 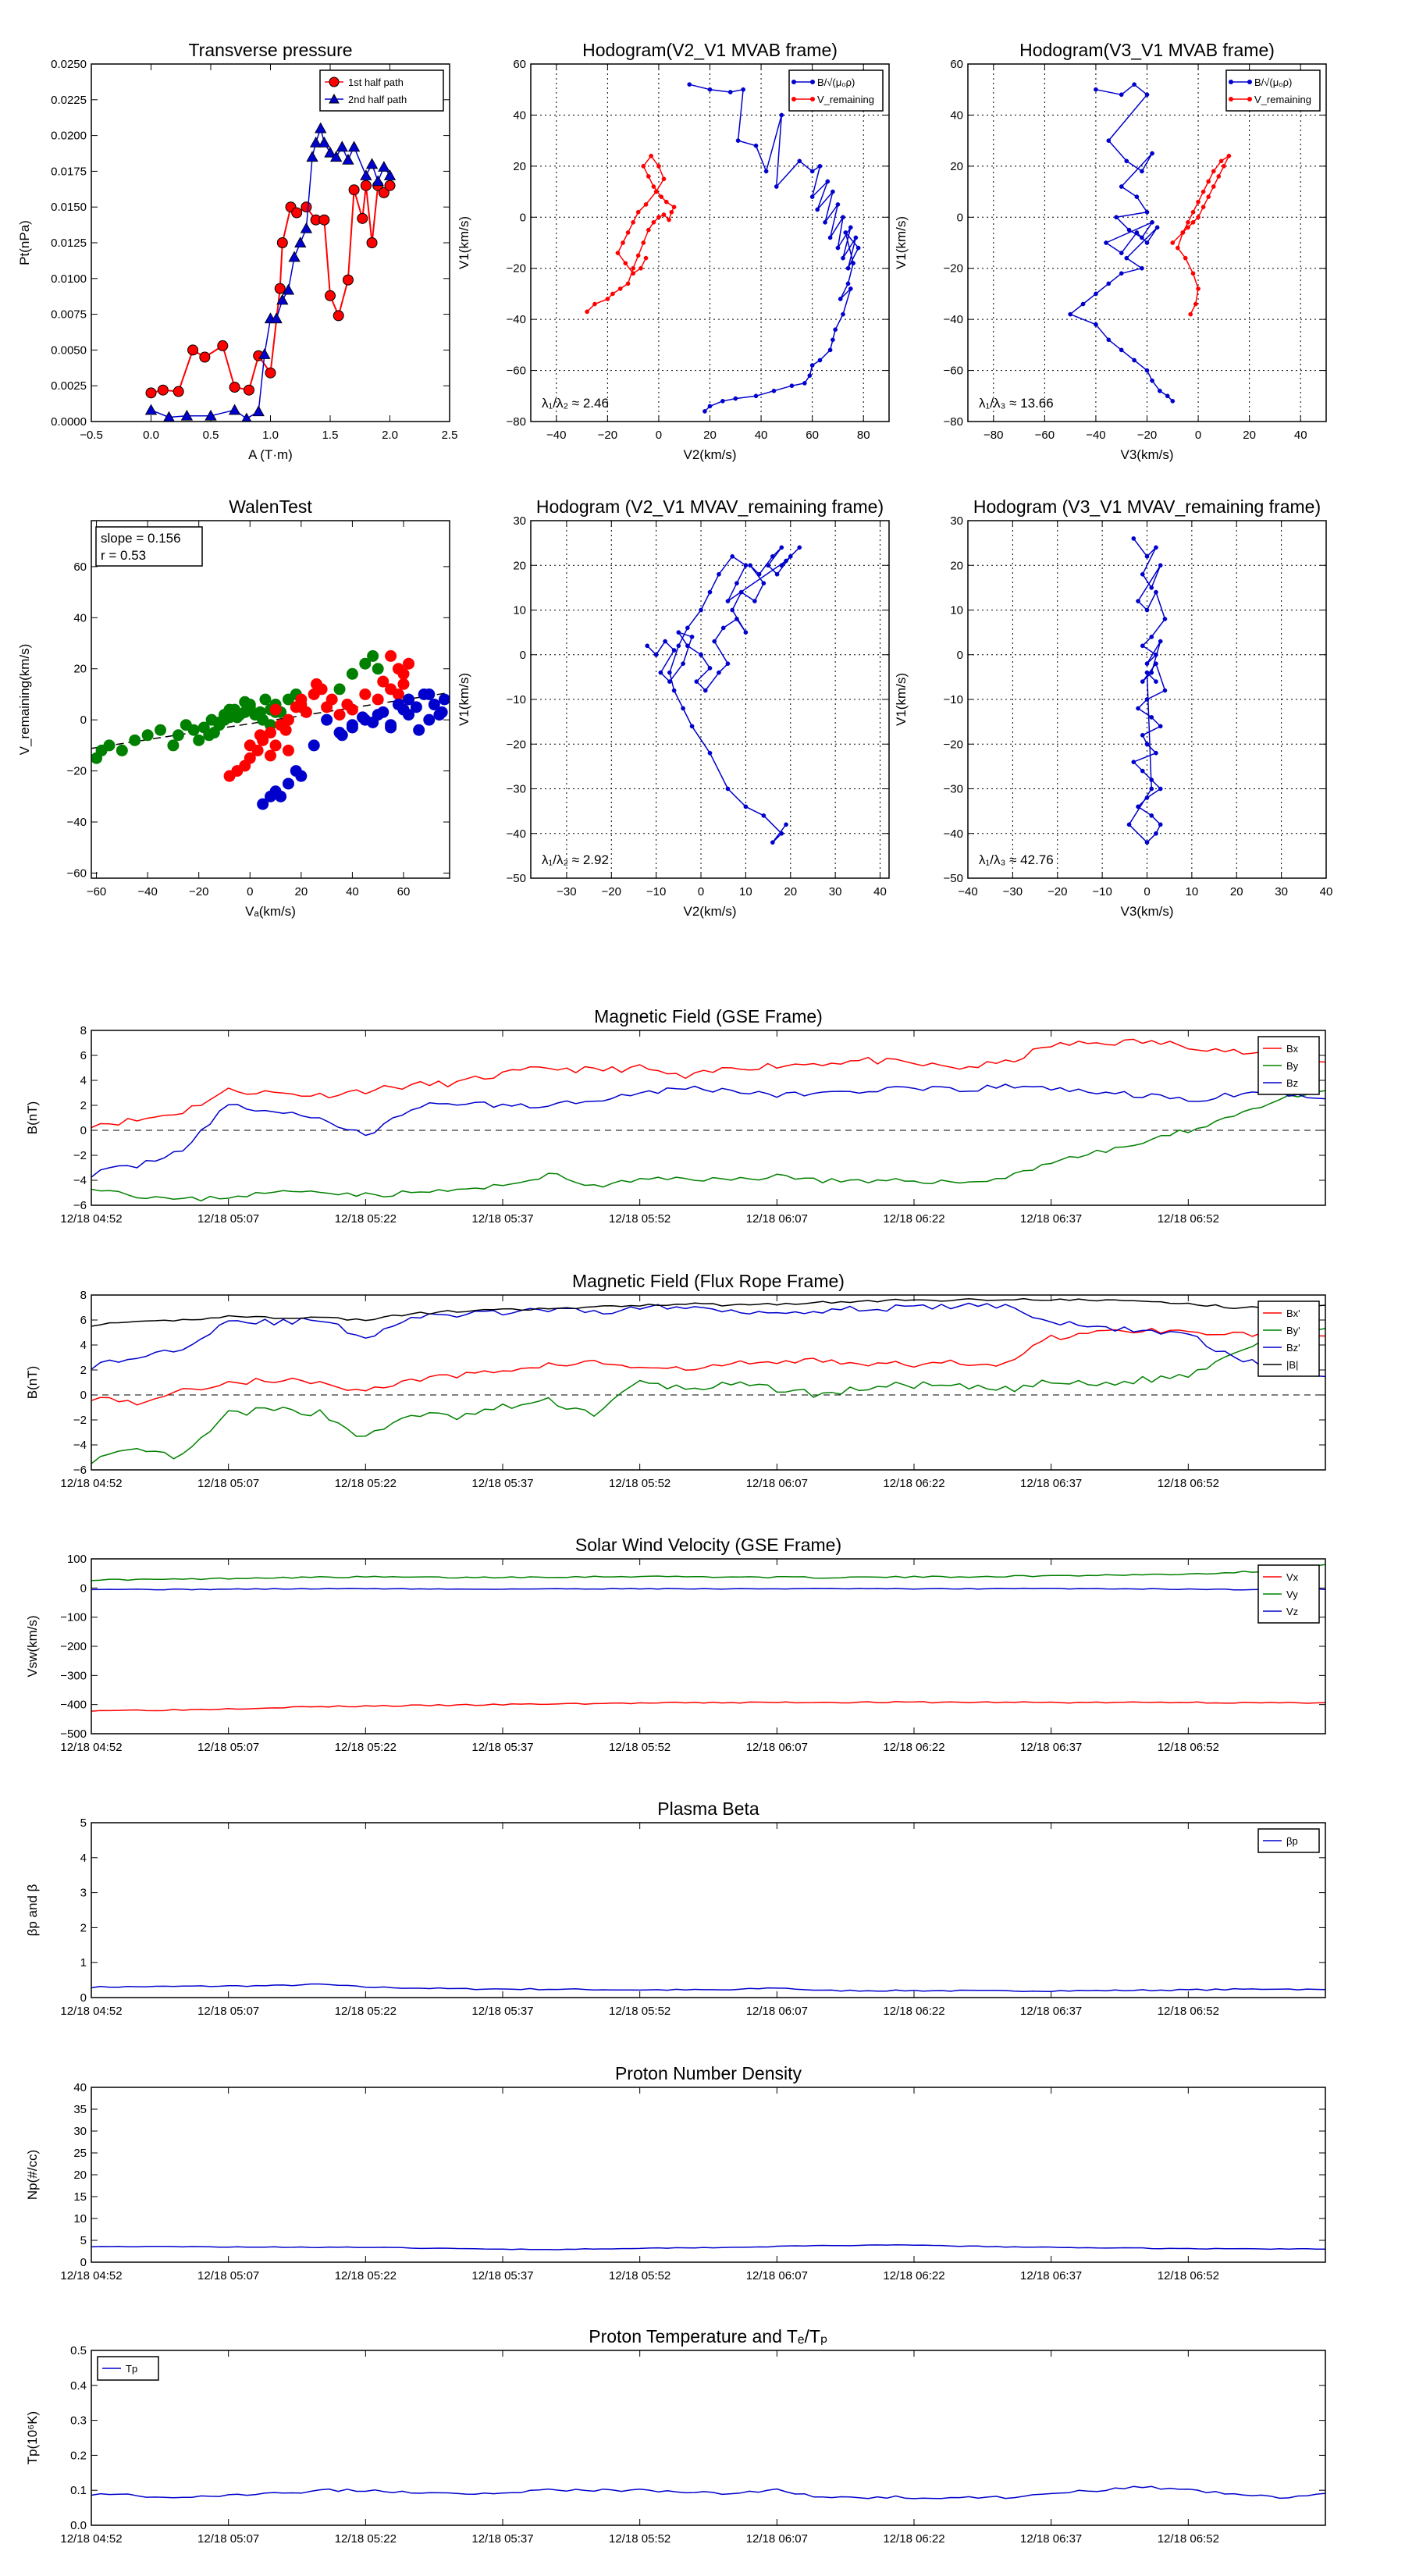 I want to click on legend-label: Vx, so click(x=1292, y=1577).